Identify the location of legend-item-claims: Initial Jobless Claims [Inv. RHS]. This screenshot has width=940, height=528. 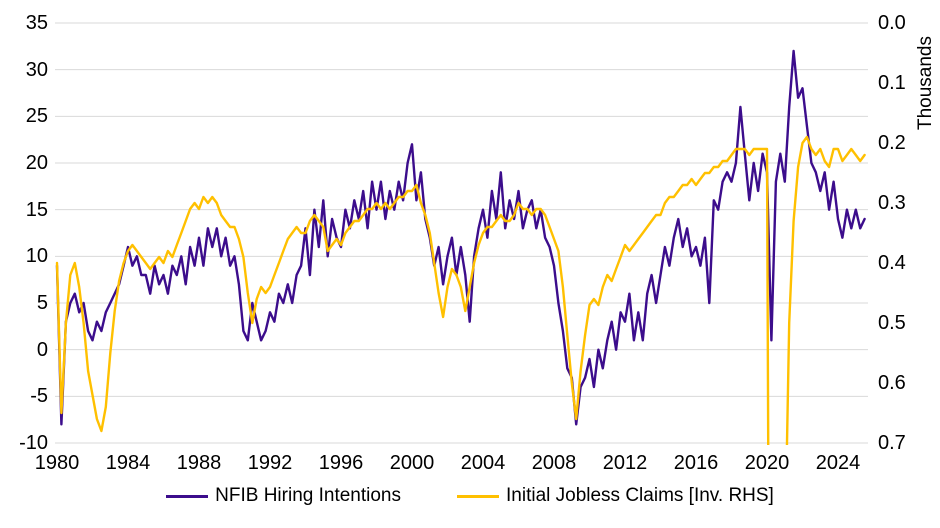
(615, 496).